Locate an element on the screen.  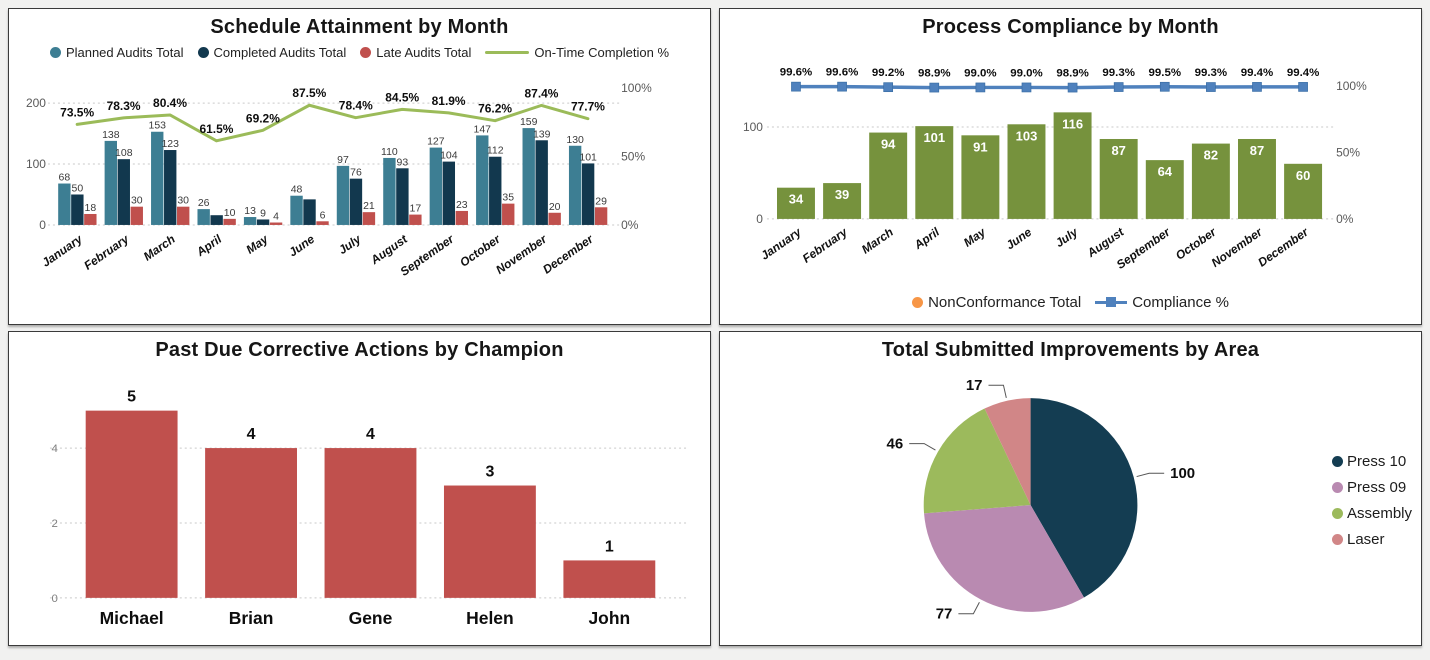
slice-value-label: 77 is located at coordinates (944, 614).